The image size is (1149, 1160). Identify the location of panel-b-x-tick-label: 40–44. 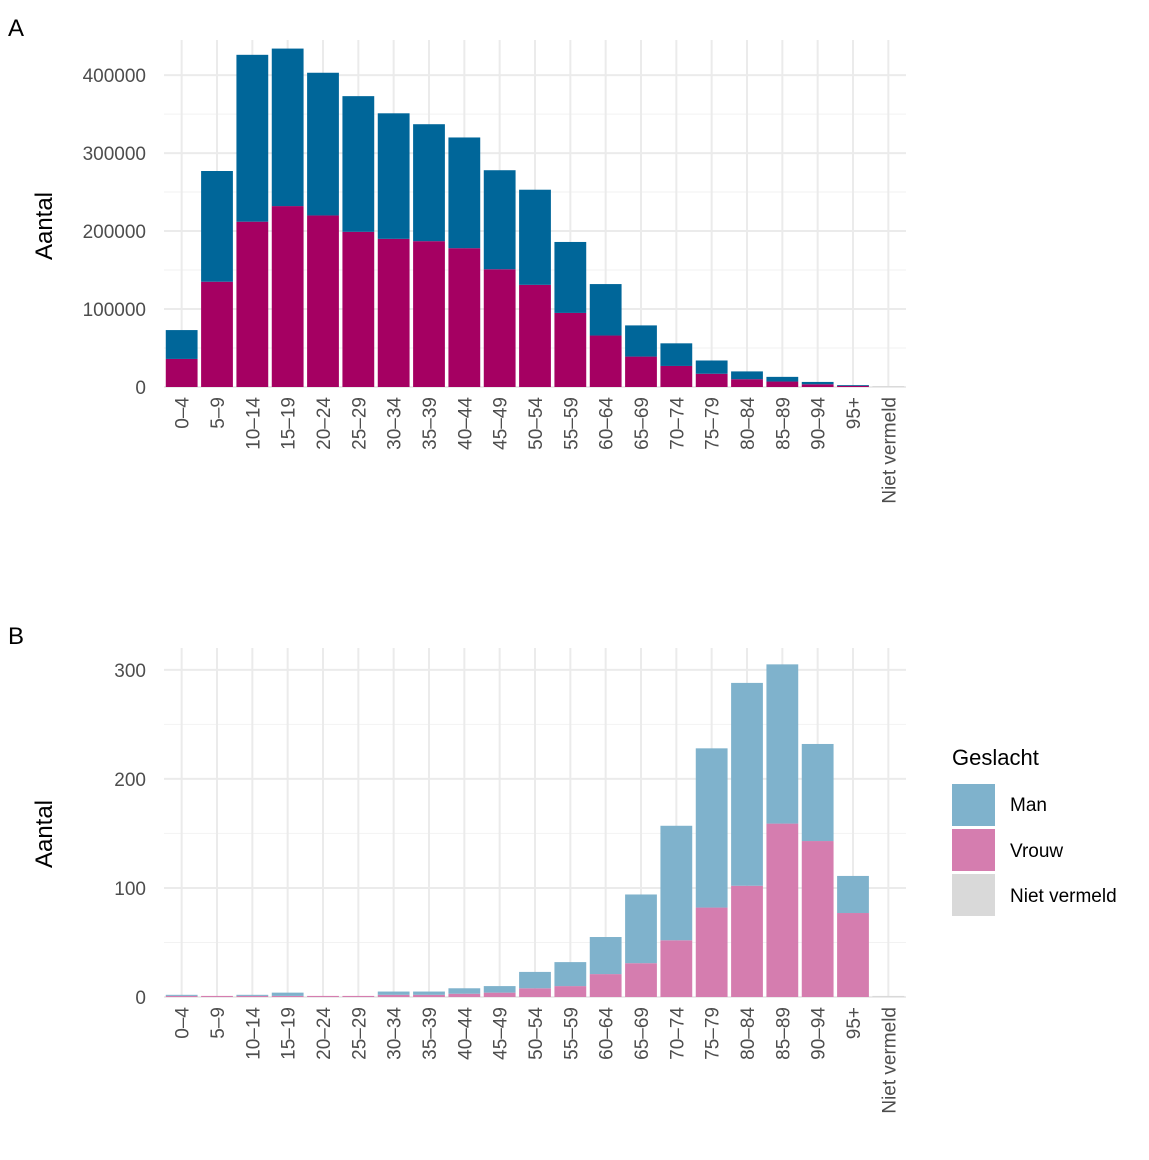
(465, 1033).